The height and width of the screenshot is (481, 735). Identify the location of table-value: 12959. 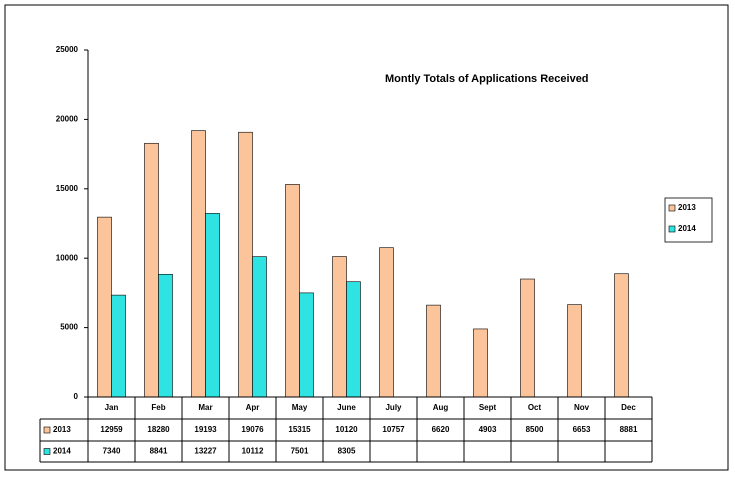
(111, 429).